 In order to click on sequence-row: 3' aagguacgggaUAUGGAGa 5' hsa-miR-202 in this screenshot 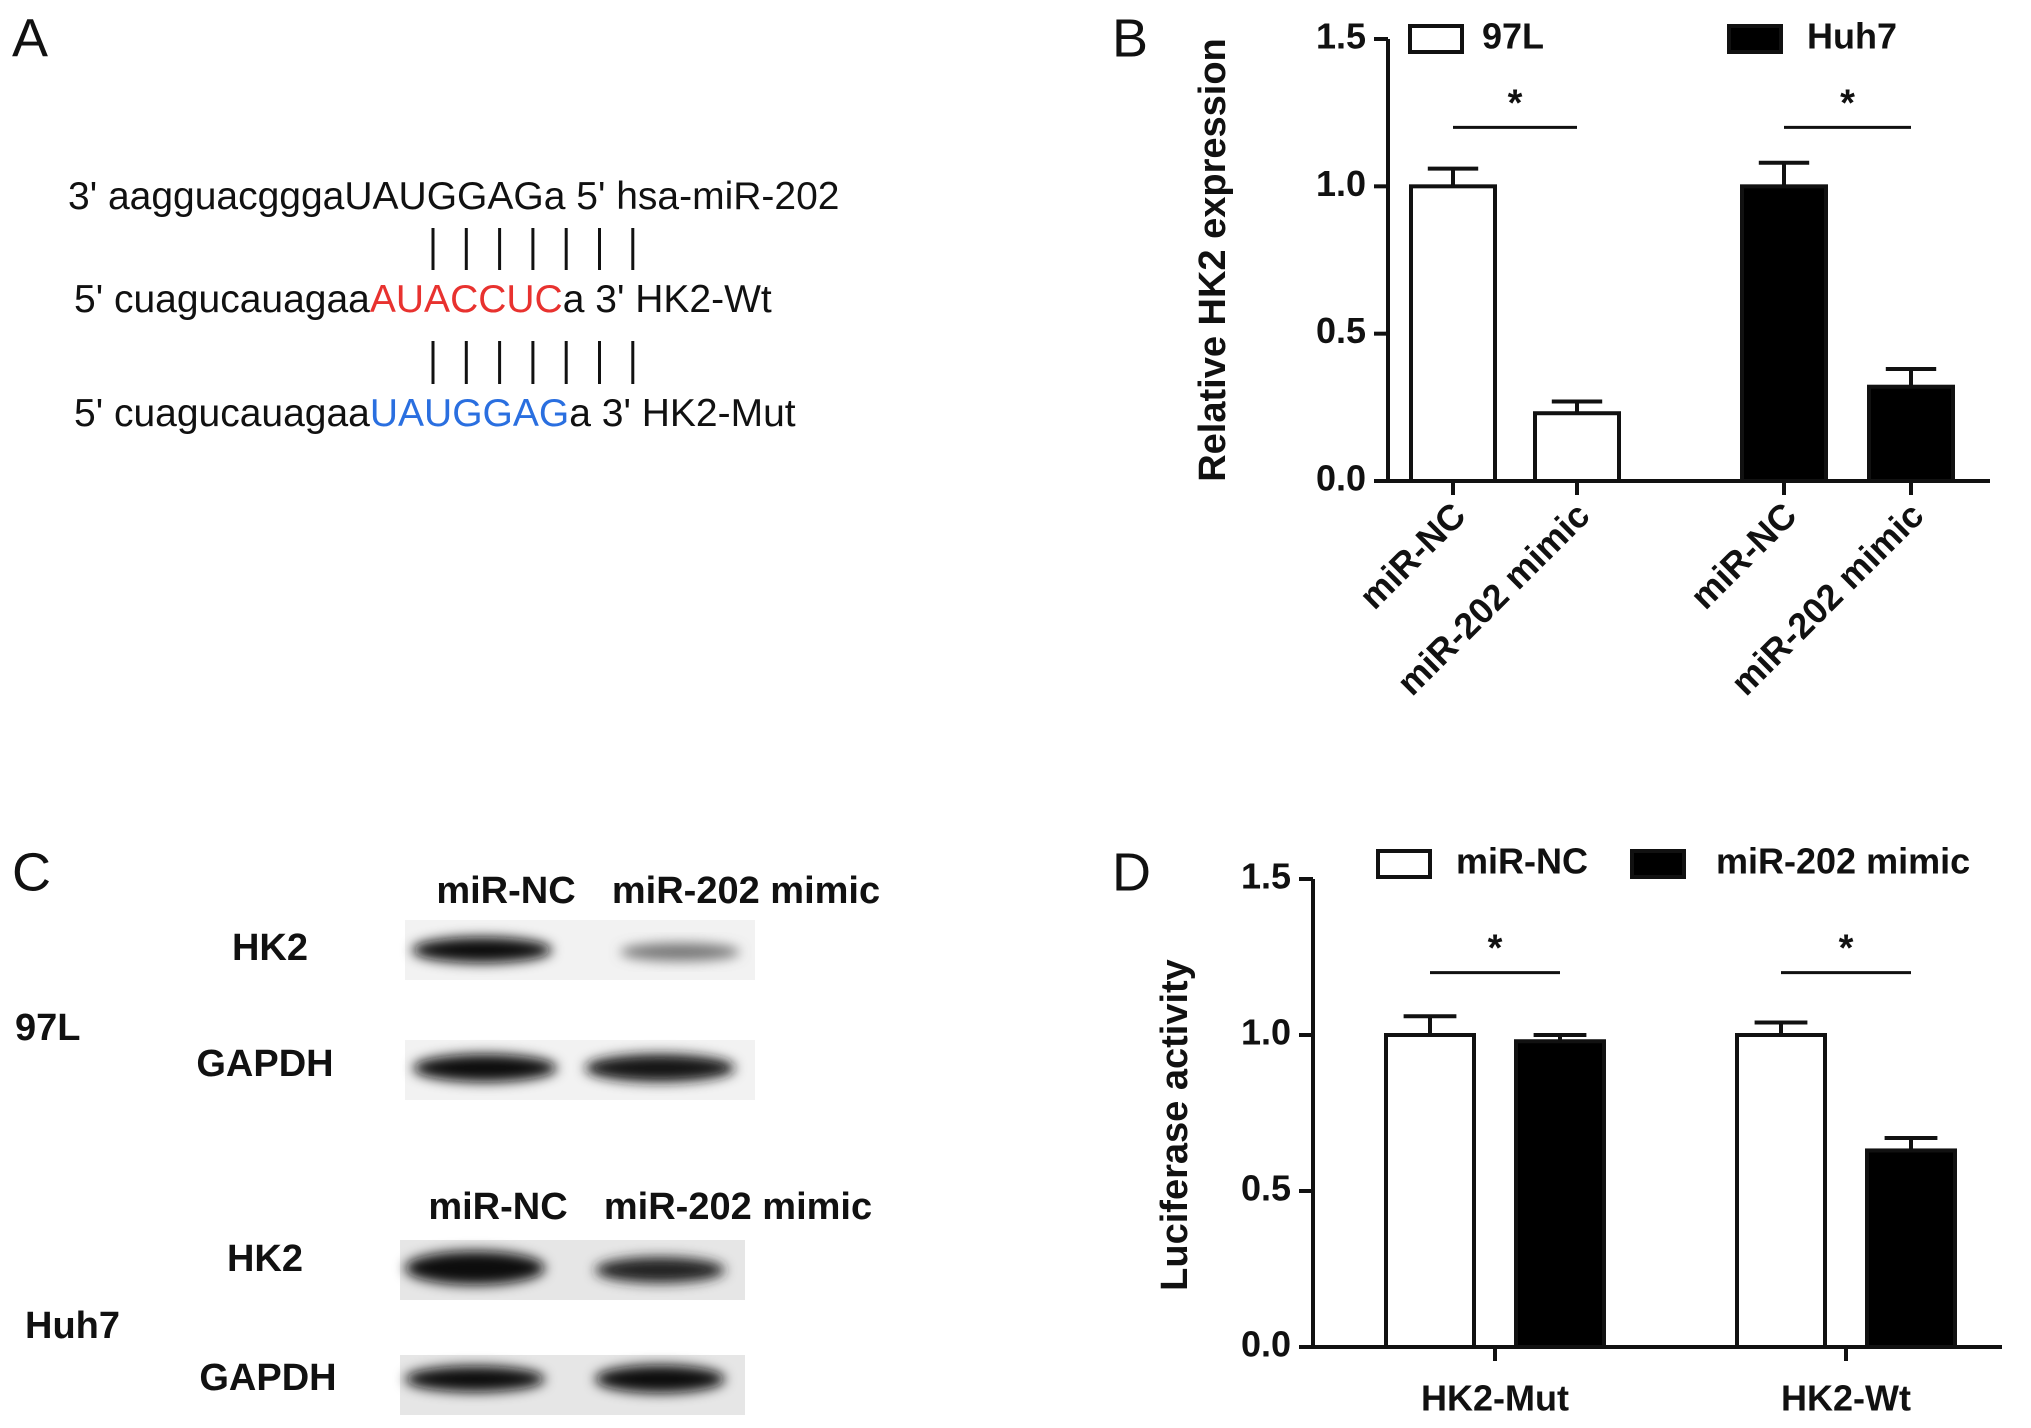, I will do `click(454, 196)`.